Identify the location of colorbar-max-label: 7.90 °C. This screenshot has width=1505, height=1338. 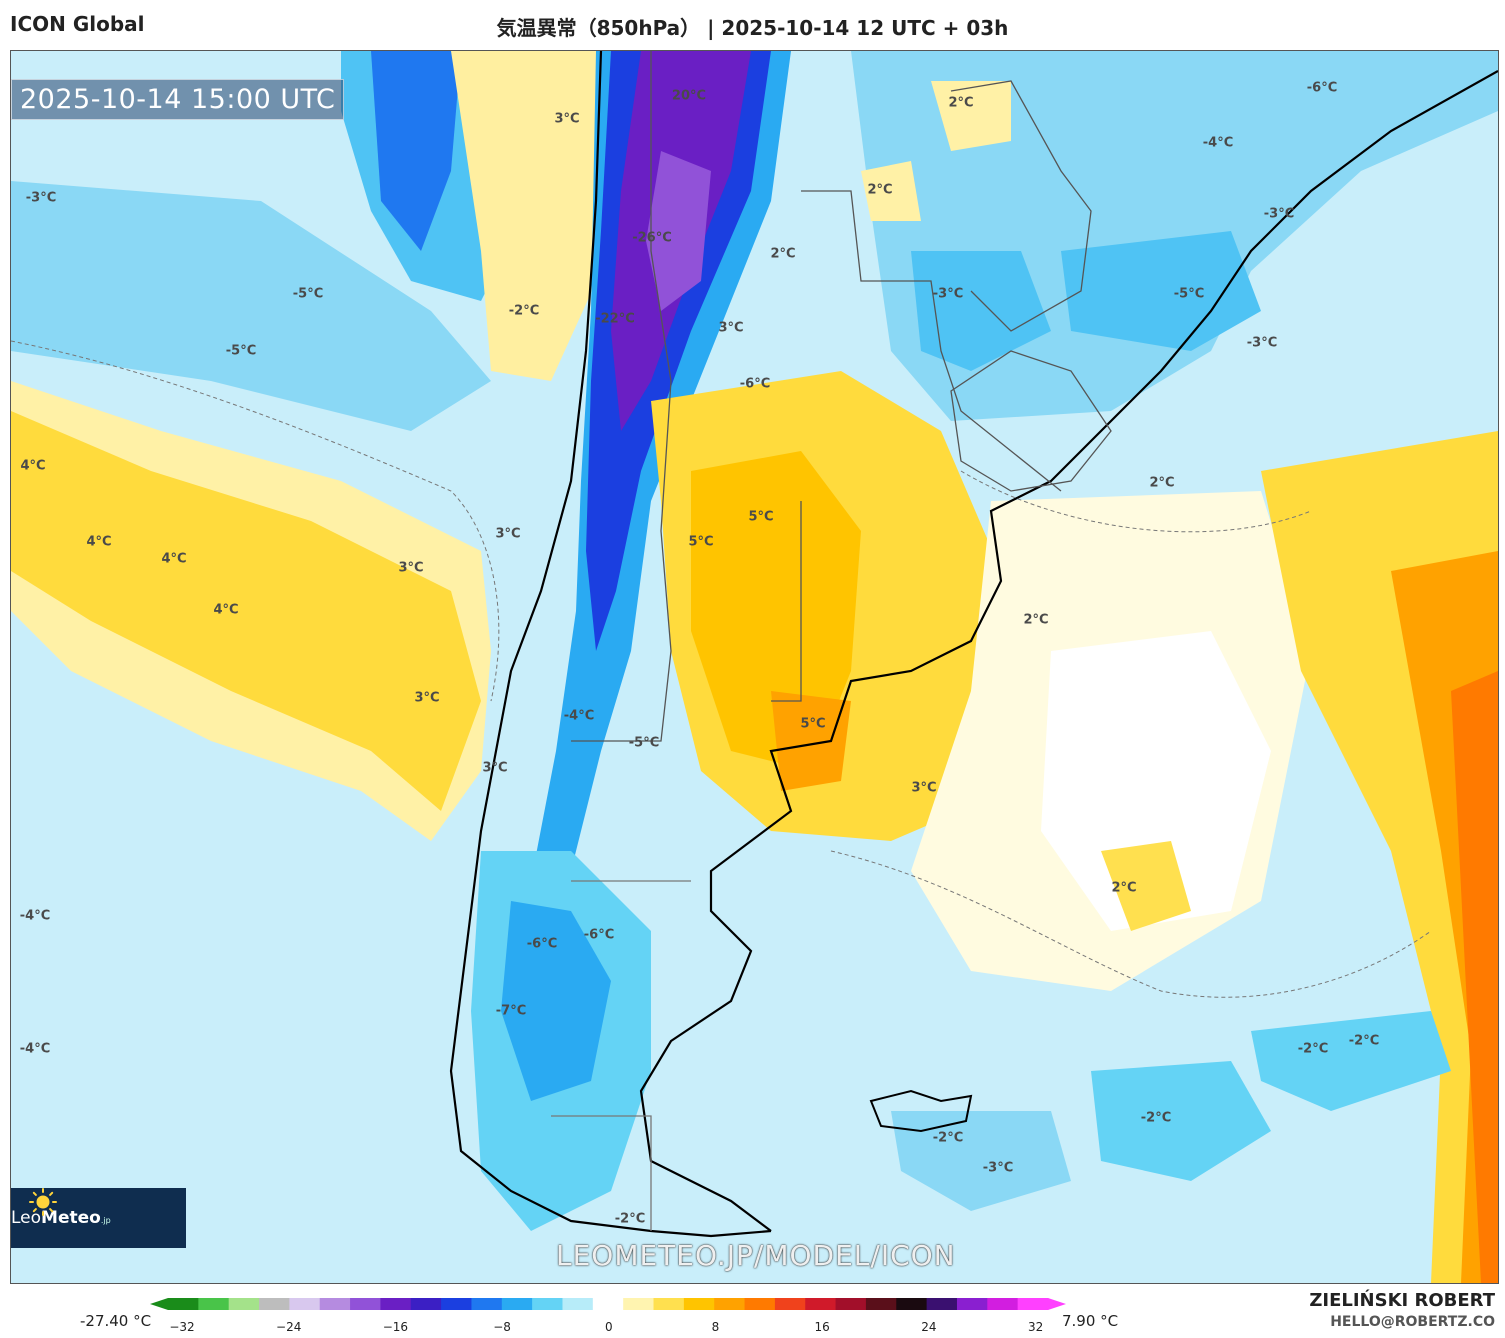
(1090, 1321).